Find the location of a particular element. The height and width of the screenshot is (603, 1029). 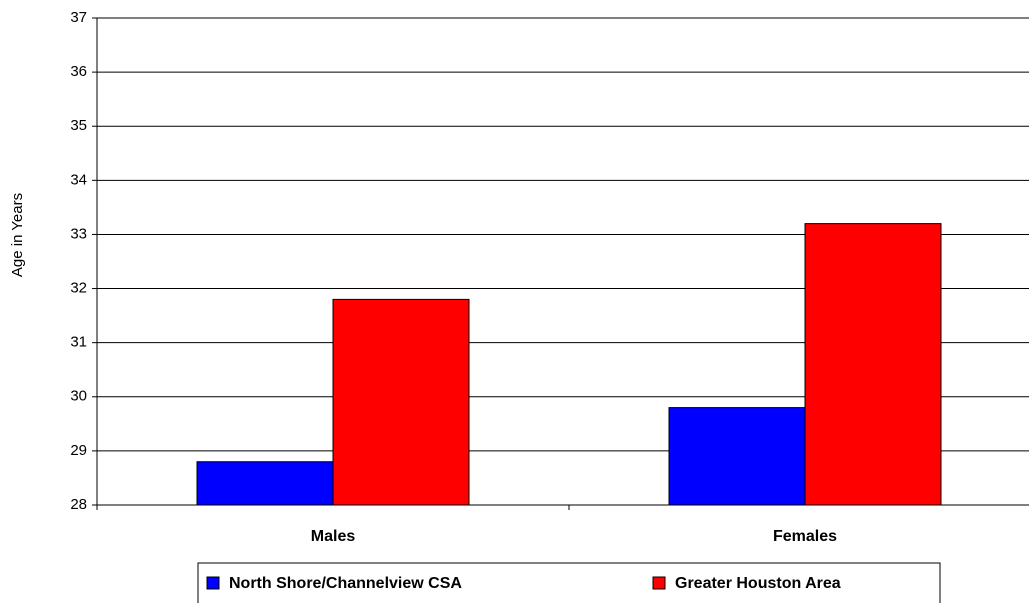

y-tick-label: 28 is located at coordinates (78, 504).